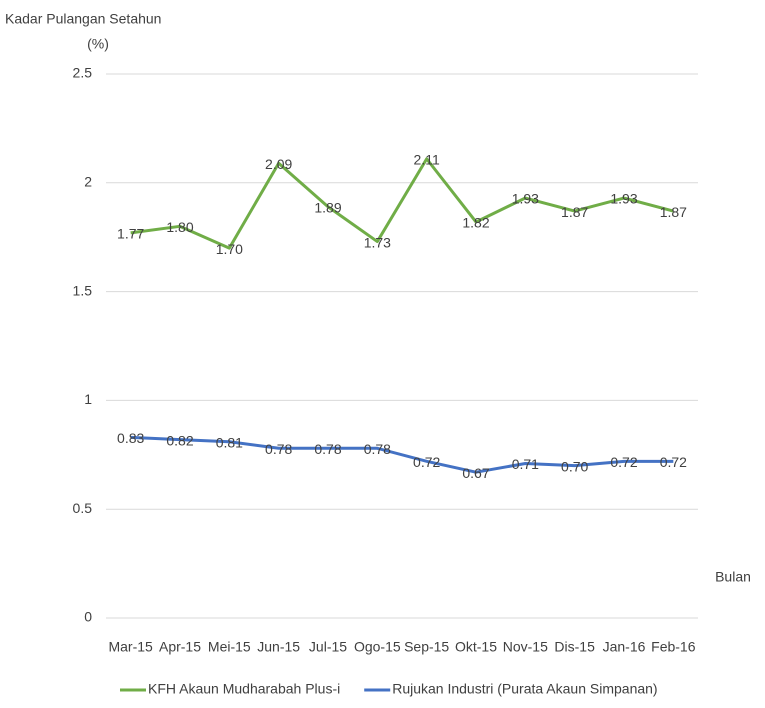 Image resolution: width=765 pixels, height=708 pixels. Describe the element at coordinates (88, 617) in the screenshot. I see `y-tick-label: 0` at that location.